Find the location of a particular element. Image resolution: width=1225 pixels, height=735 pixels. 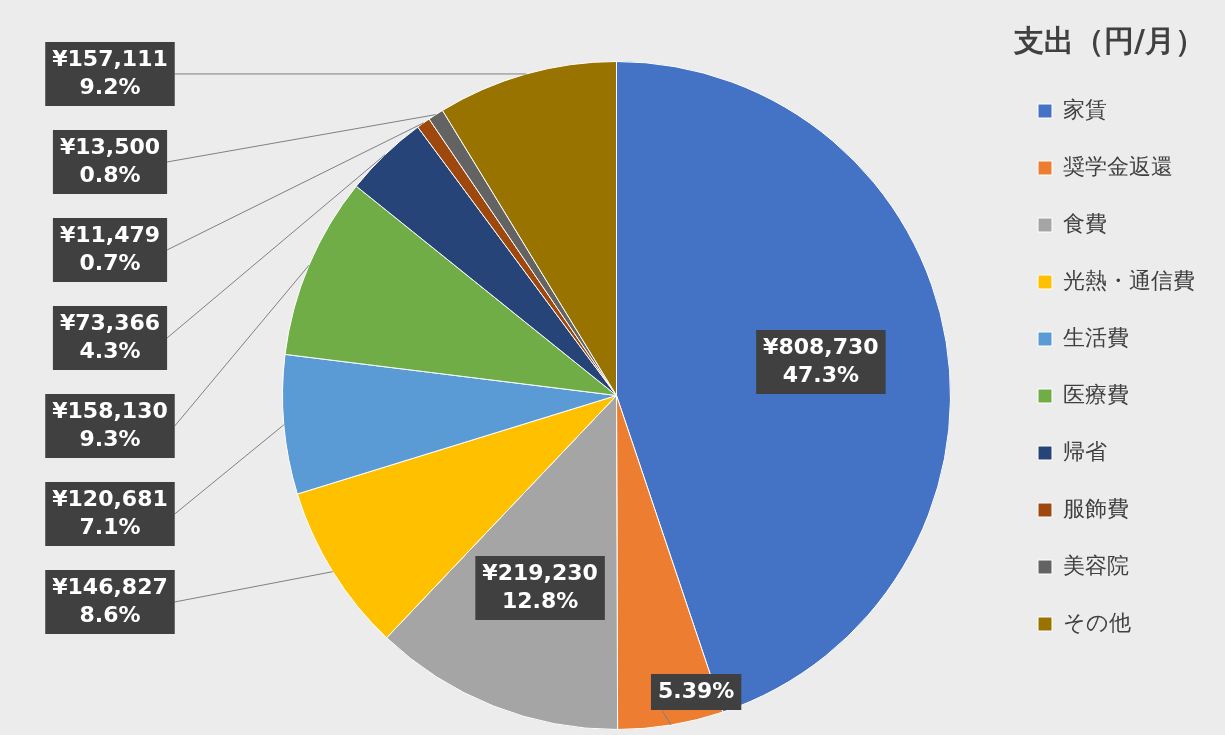

chart-title: 支出（円/月） is located at coordinates (1109, 40).